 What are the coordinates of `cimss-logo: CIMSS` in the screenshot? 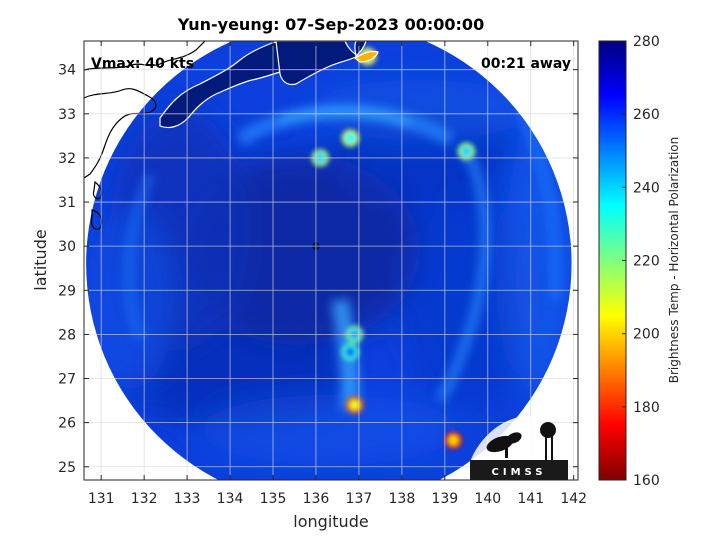 It's located at (519, 447).